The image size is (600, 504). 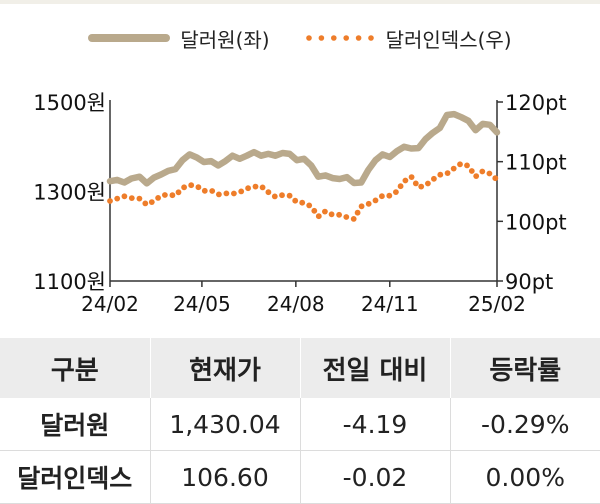 I want to click on legend-item-krw: 달러원(좌), so click(x=179, y=38).